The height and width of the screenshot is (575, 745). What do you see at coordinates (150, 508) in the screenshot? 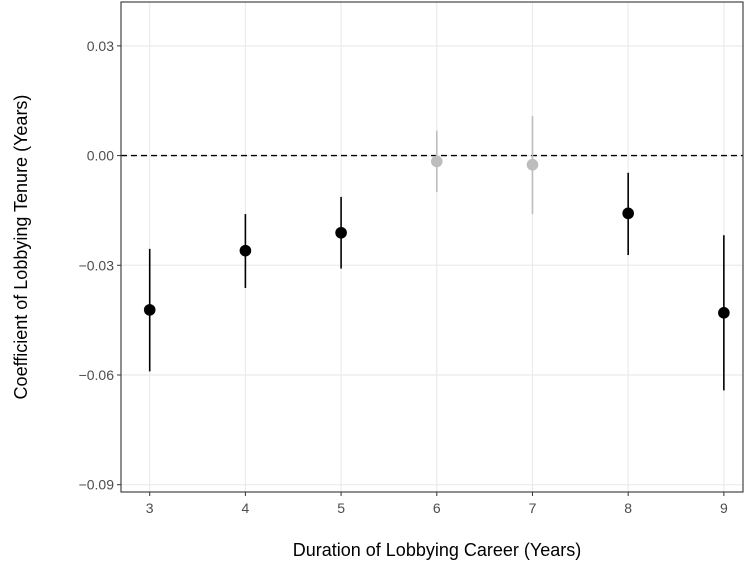
I see `x-tick-label: 3` at bounding box center [150, 508].